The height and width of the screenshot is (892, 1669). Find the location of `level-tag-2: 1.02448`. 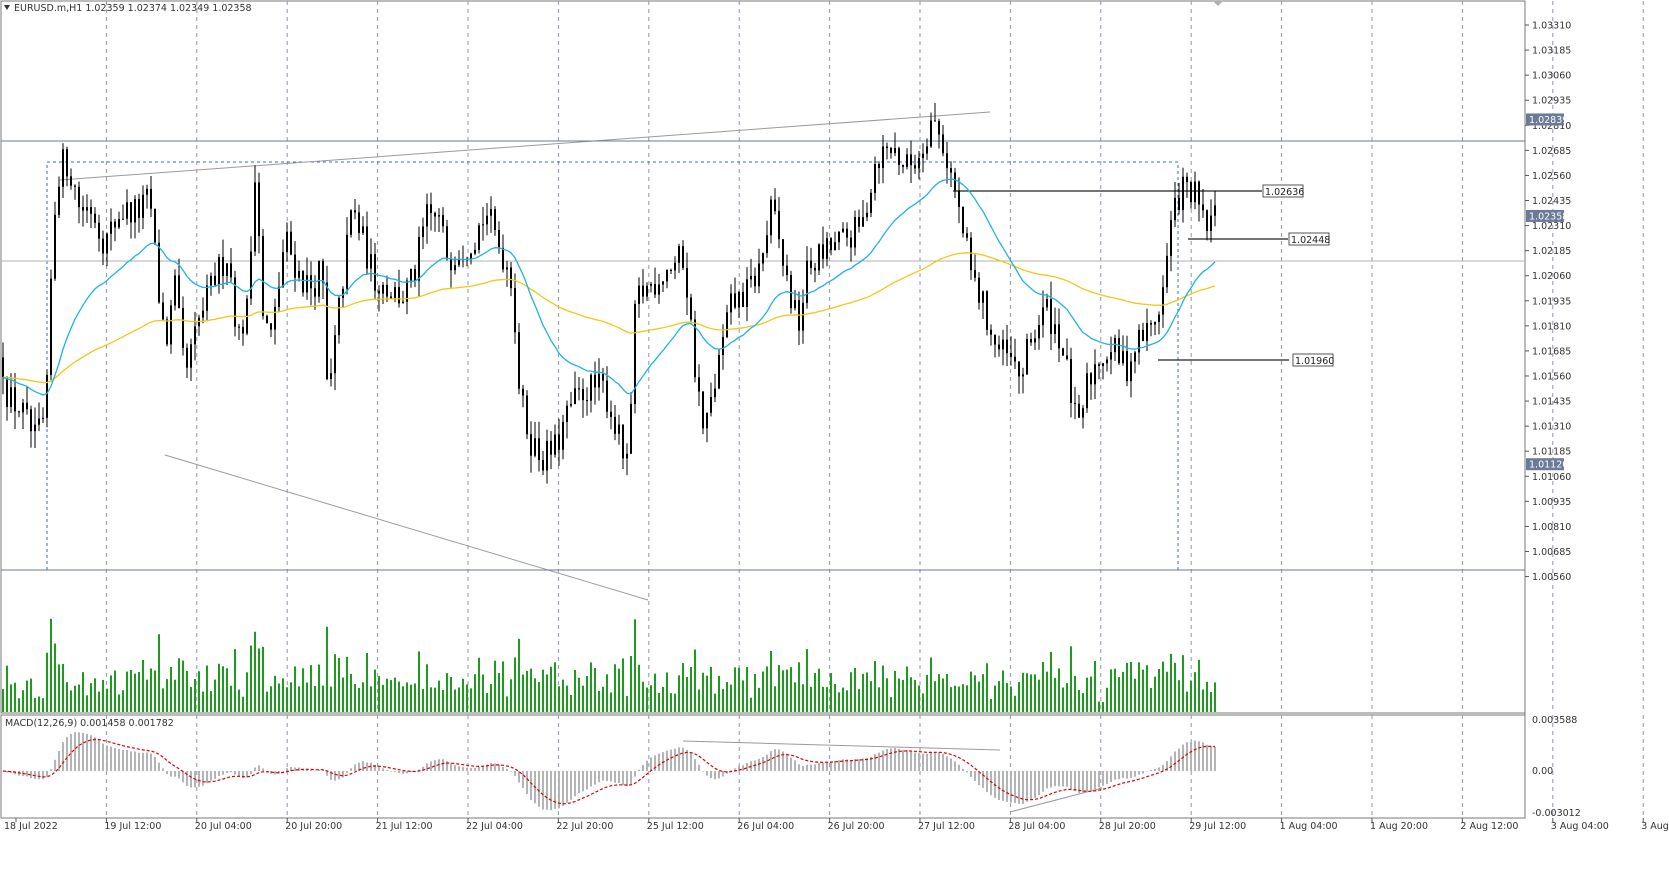

level-tag-2: 1.02448 is located at coordinates (1309, 239).